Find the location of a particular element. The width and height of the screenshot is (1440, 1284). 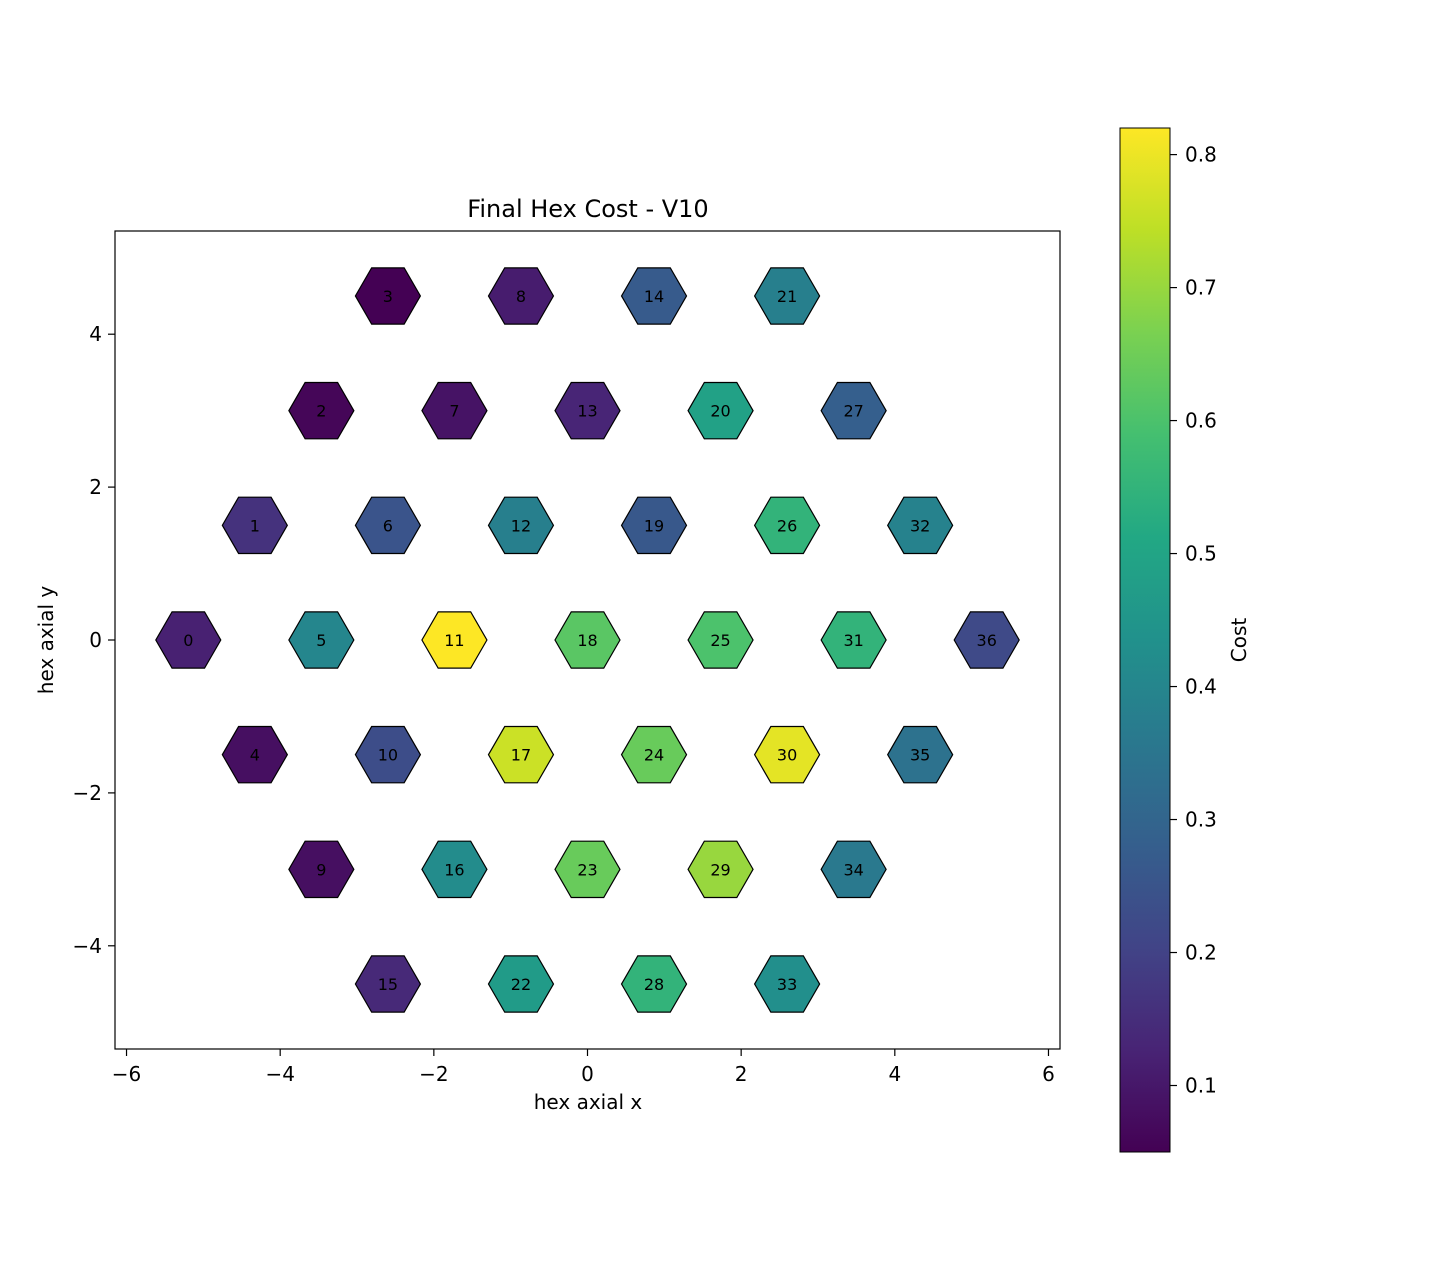

hex-cell-label: 20 is located at coordinates (720, 411).